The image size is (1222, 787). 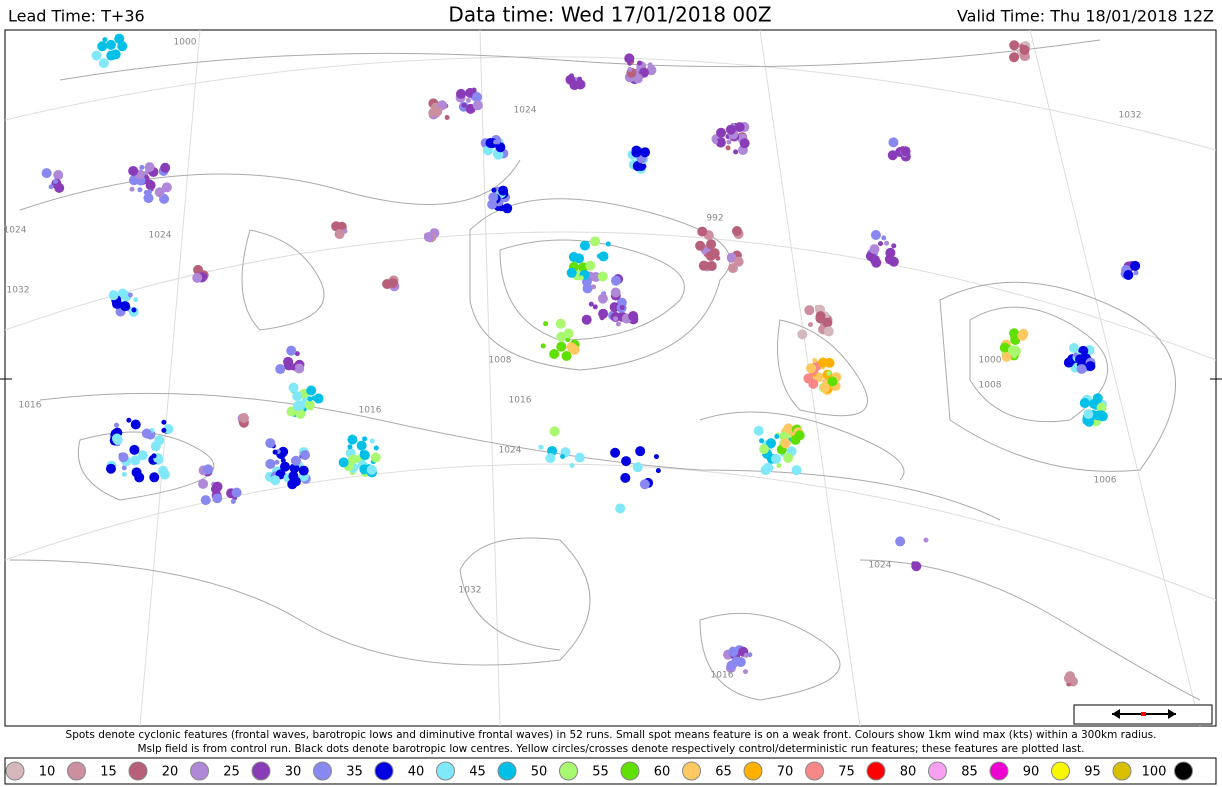 I want to click on isobar-label: 1016, so click(x=722, y=676).